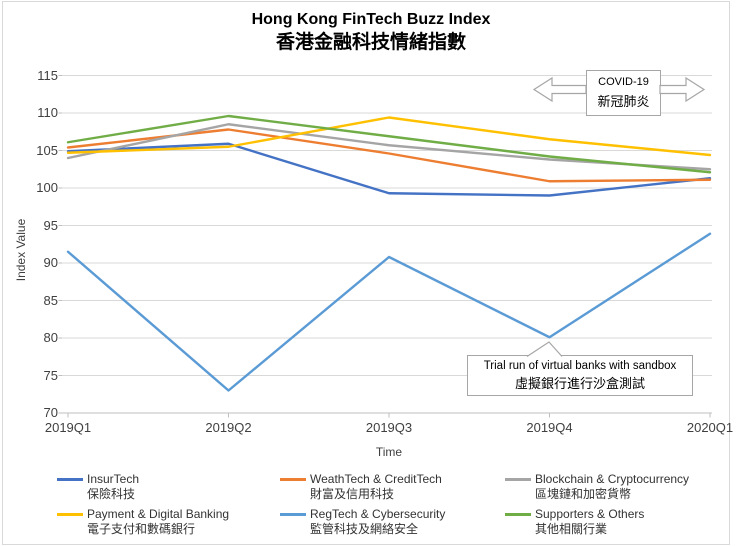 Image resolution: width=742 pixels, height=546 pixels. I want to click on y-tick-label: 80, so click(50, 337).